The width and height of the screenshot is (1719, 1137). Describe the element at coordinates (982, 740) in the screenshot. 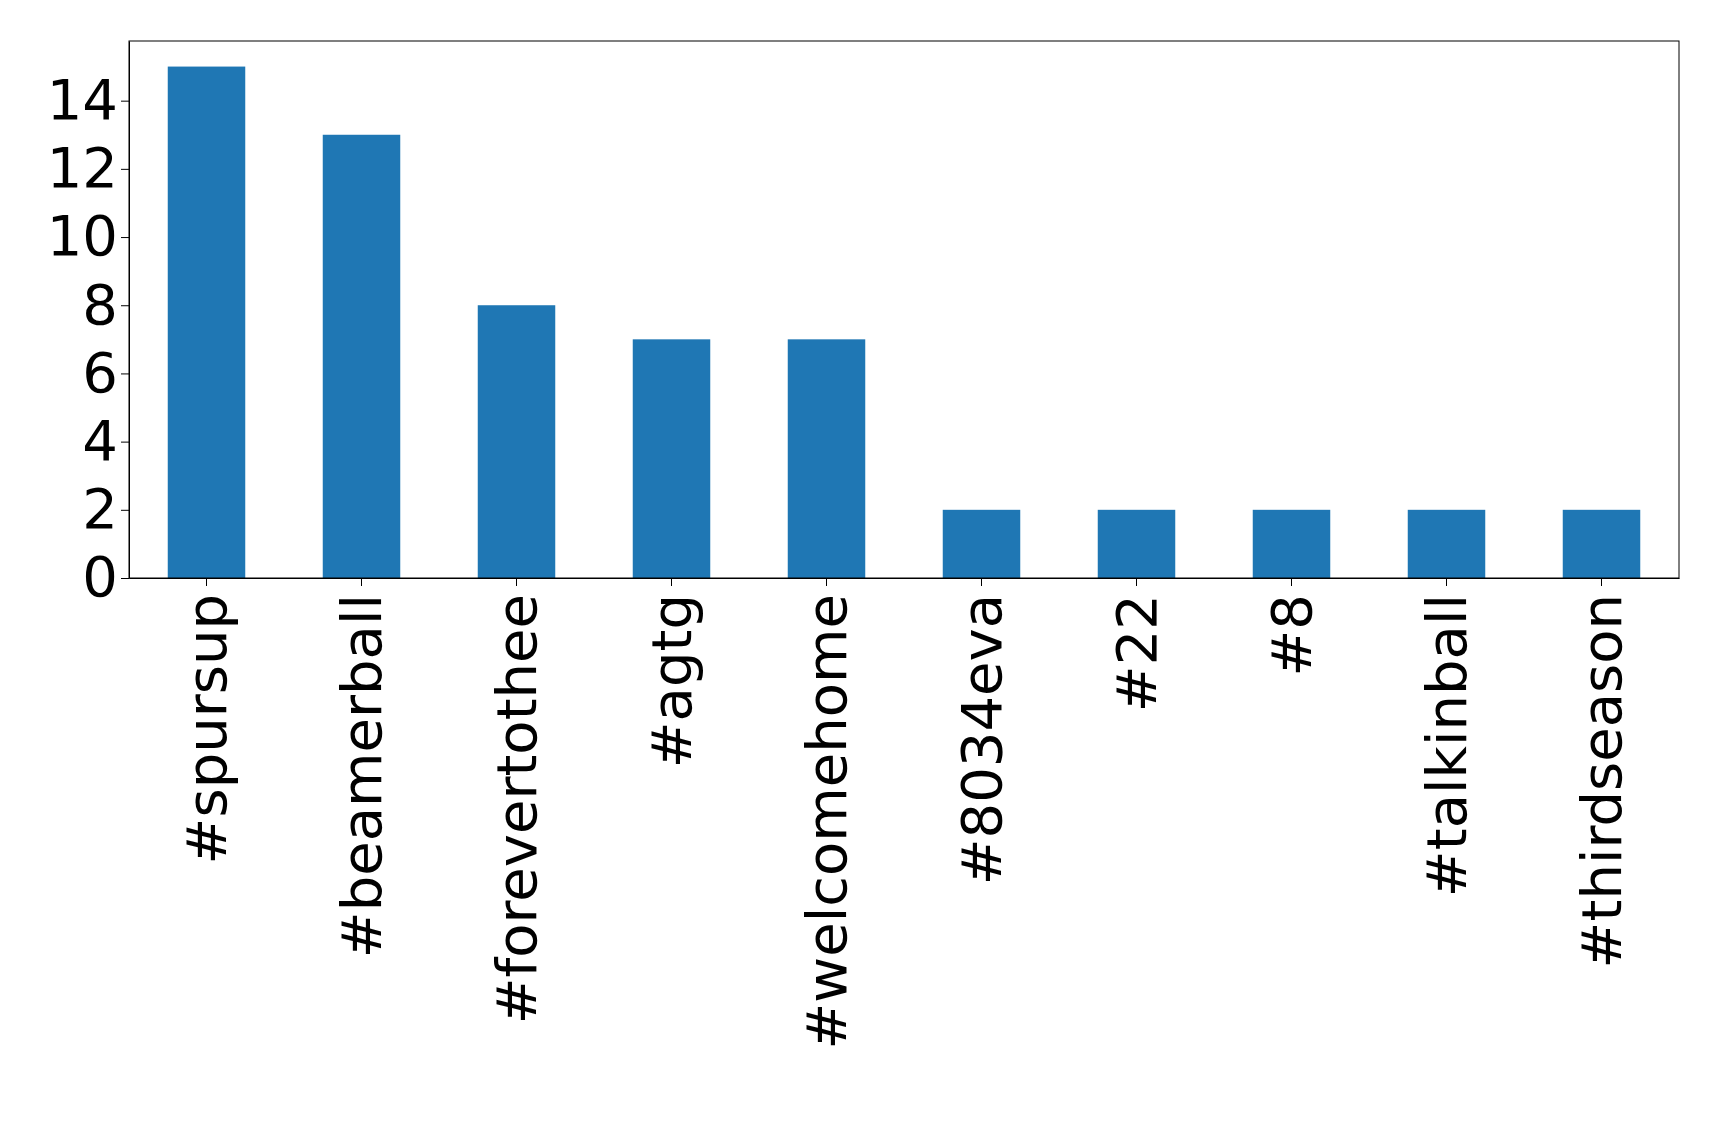

I see `x-tick-label: #8034eva` at that location.